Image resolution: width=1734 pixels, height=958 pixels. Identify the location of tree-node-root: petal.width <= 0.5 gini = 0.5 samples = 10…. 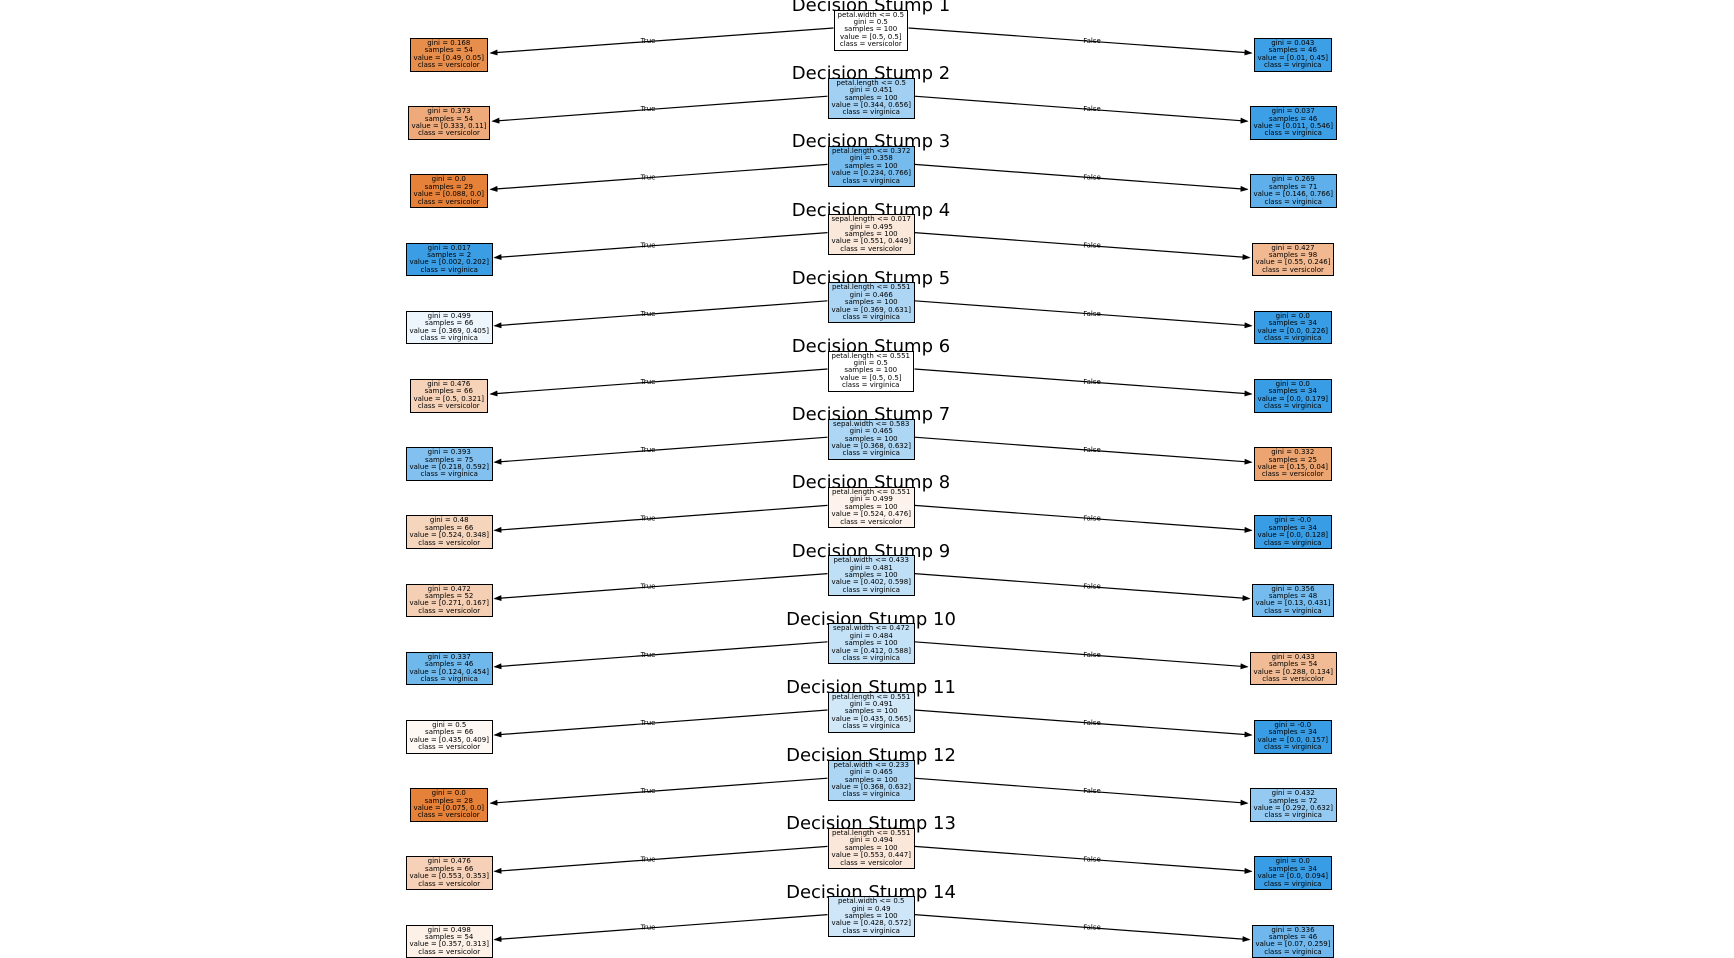
(871, 30).